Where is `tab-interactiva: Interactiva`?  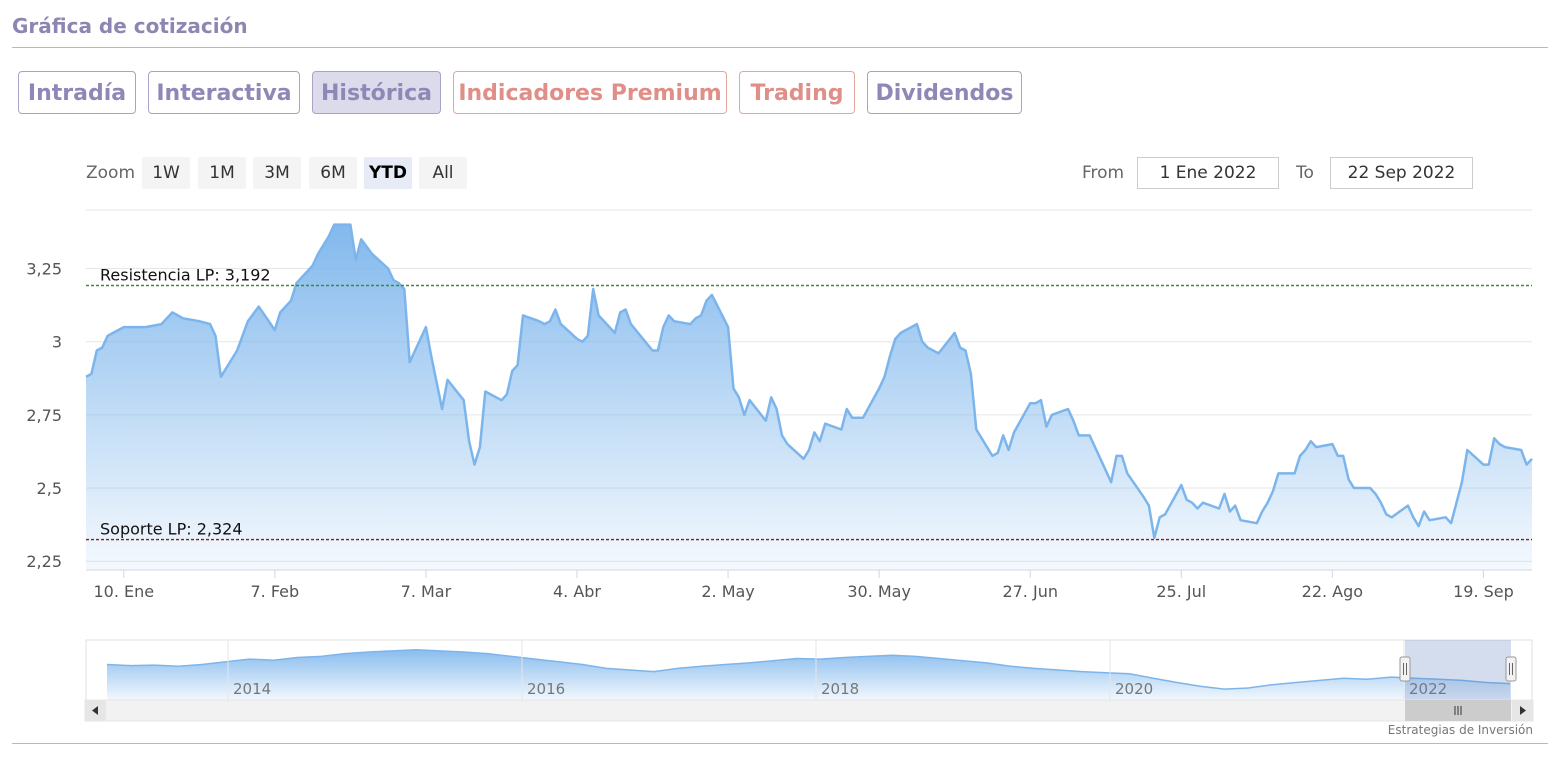
tab-interactiva: Interactiva is located at coordinates (224, 92).